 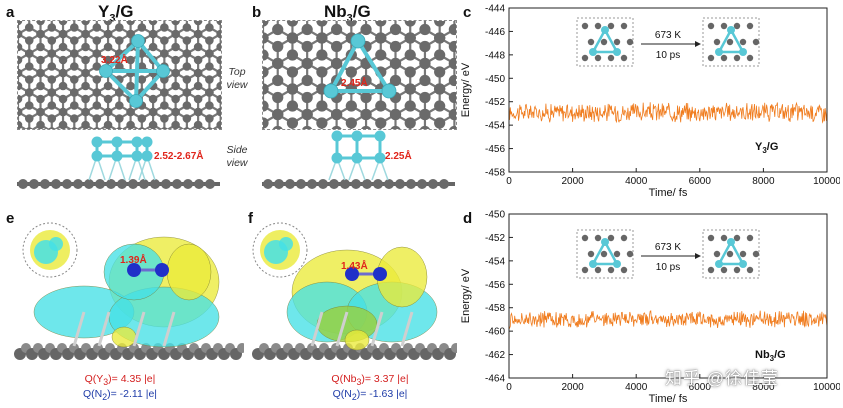 I want to click on y3-charge-density, so click(x=129, y=291).